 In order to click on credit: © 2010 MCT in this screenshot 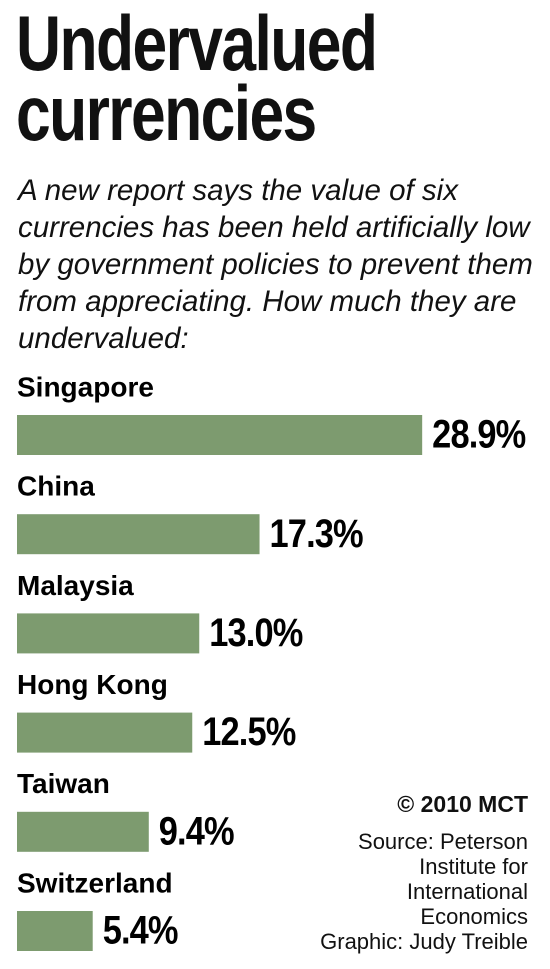, I will do `click(462, 804)`.